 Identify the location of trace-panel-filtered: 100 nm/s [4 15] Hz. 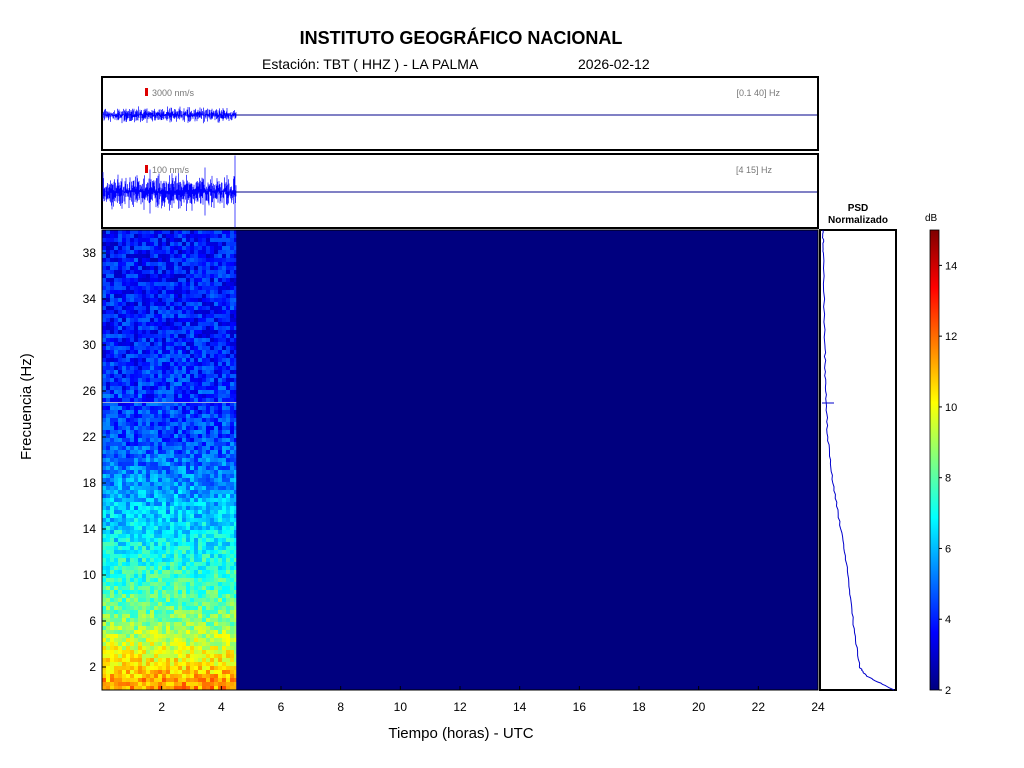
(460, 191).